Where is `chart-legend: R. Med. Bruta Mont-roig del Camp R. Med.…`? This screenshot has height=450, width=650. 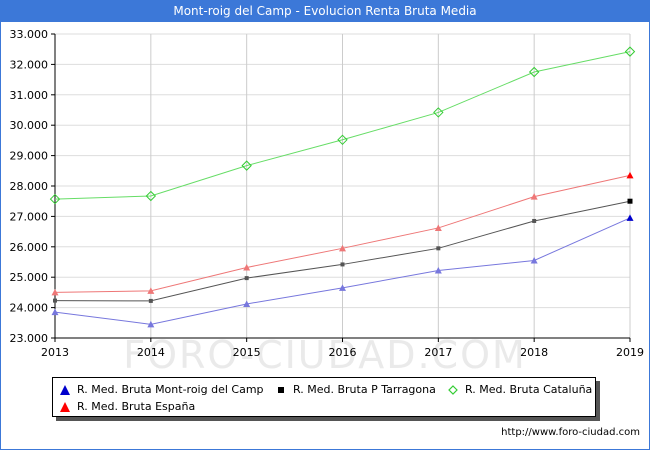
chart-legend: R. Med. Bruta Mont-roig del Camp R. Med.… is located at coordinates (324, 397).